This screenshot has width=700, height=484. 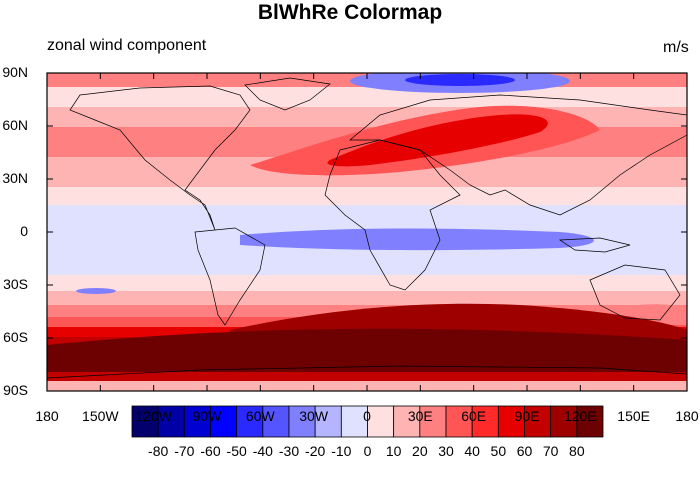 I want to click on x-tick-label: 0, so click(x=367, y=416).